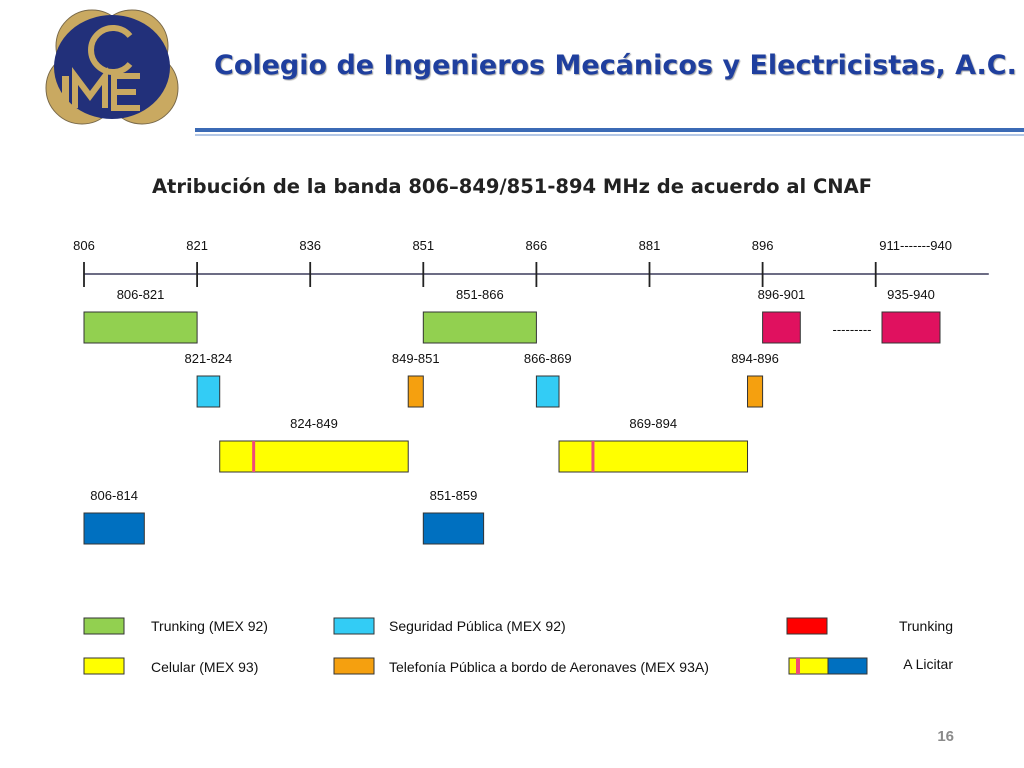 The image size is (1024, 768). What do you see at coordinates (477, 626) in the screenshot?
I see `legend-label-seguridad-publica: Seguridad Pública (MEX 92)` at bounding box center [477, 626].